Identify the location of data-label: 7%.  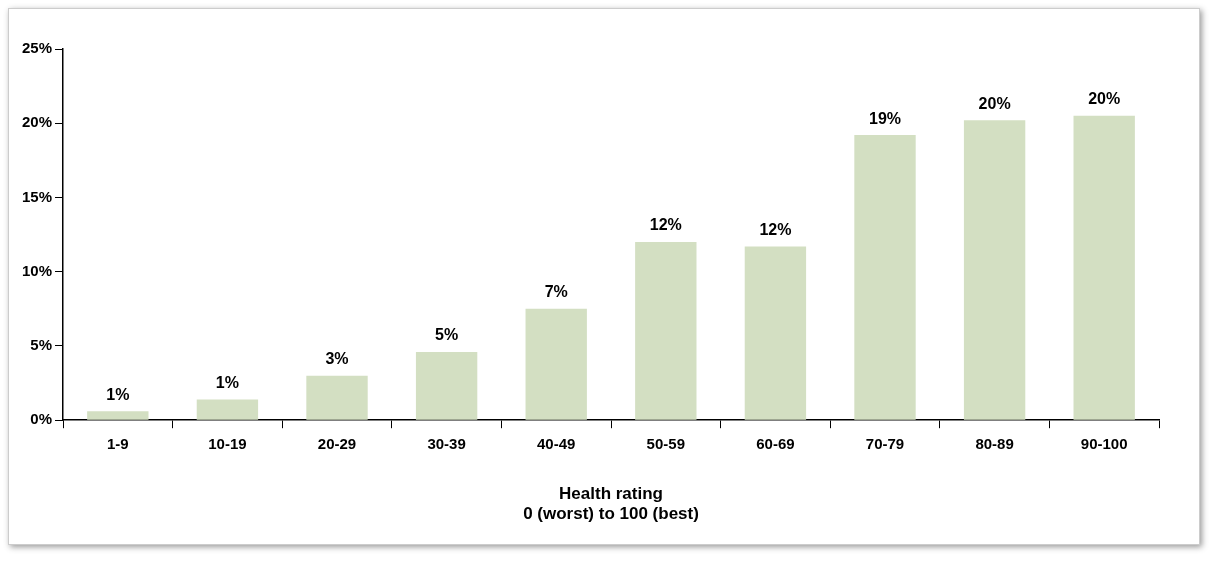
(556, 292).